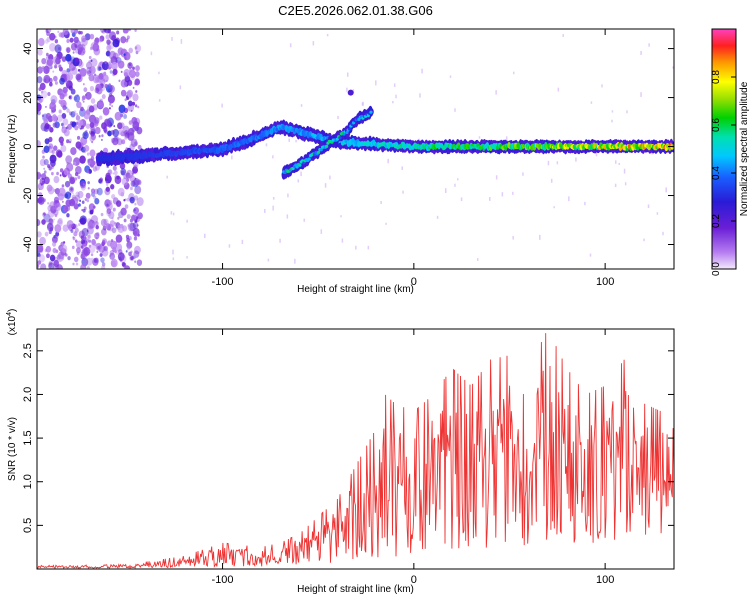  I want to click on spectrogram-y-tick-label: -40, so click(28, 245).